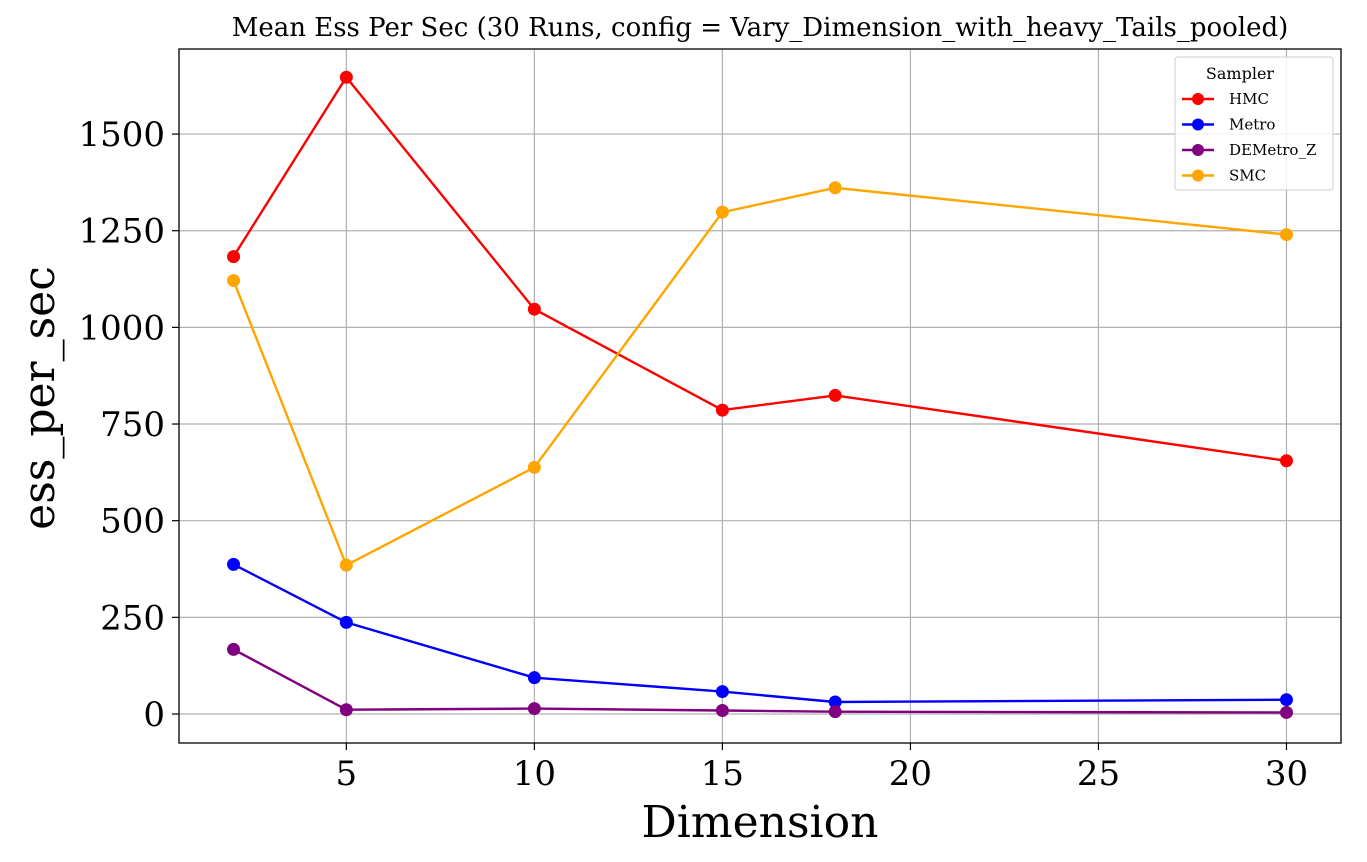 This screenshot has width=1367, height=862. I want to click on legend-title: Sampler, so click(1240, 73).